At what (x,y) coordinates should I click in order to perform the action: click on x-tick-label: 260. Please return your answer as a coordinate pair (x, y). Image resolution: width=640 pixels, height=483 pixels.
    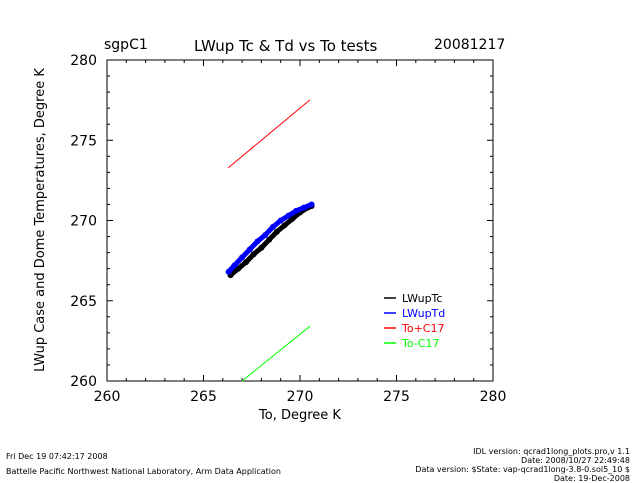
    Looking at the image, I should click on (107, 397).